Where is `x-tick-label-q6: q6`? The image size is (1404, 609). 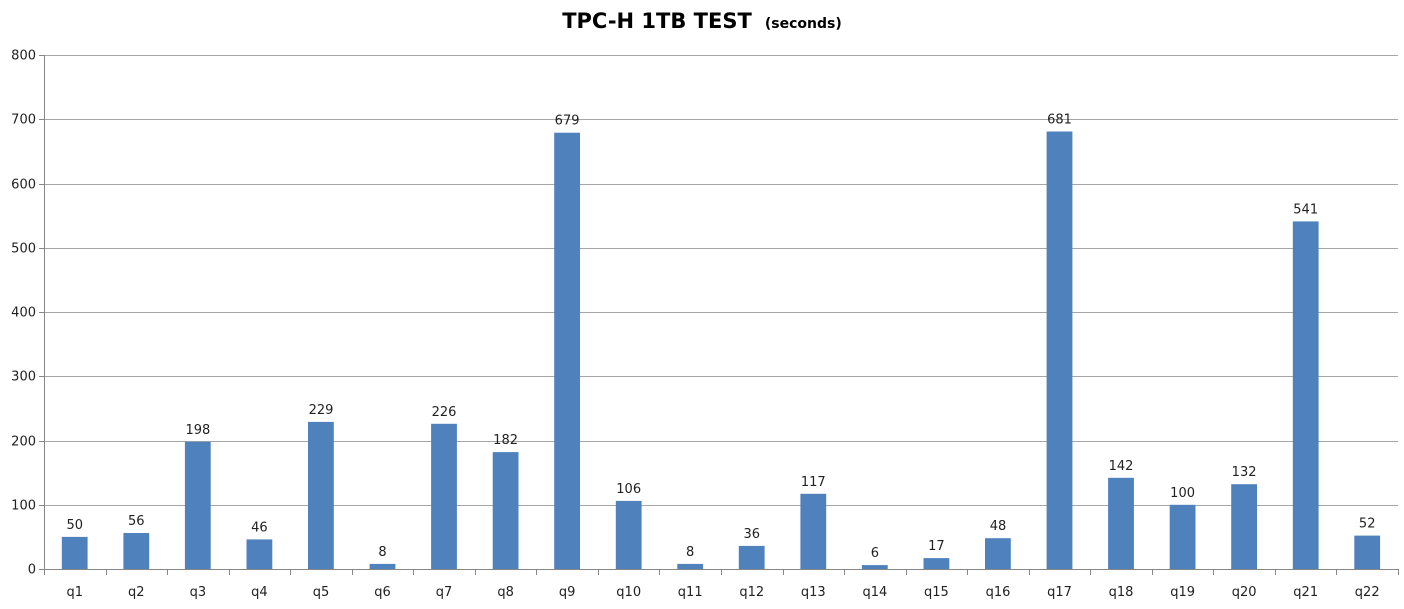
x-tick-label-q6: q6 is located at coordinates (382, 592).